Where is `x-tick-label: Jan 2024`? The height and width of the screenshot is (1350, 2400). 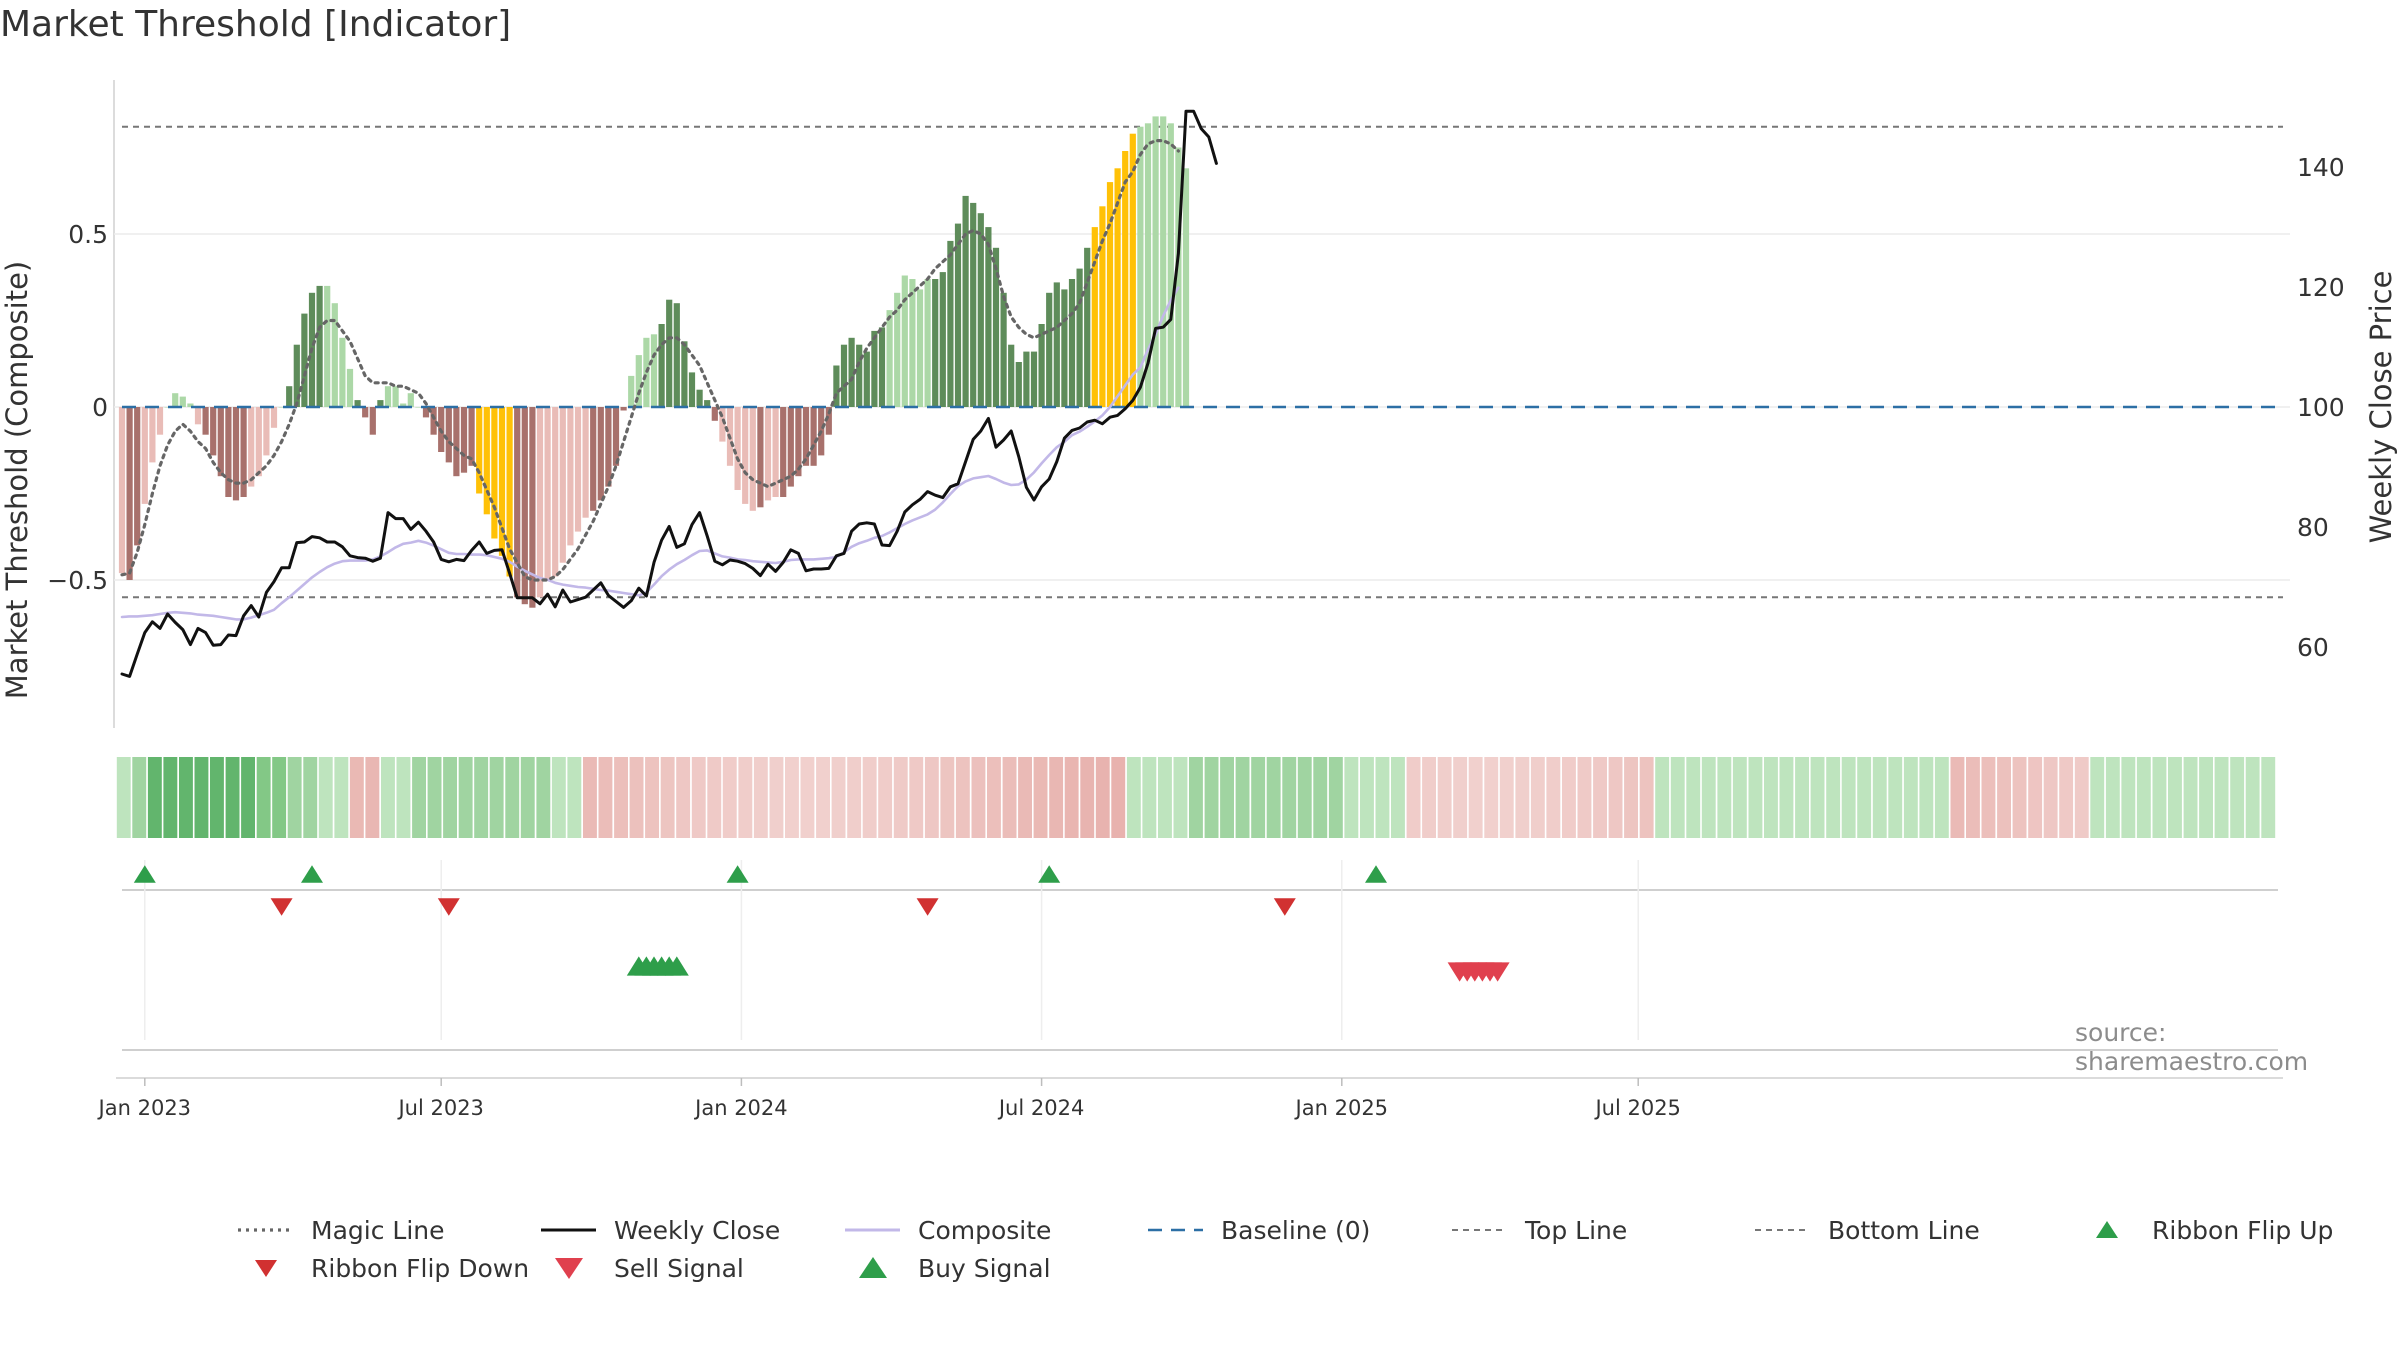
x-tick-label: Jan 2024 is located at coordinates (740, 1108).